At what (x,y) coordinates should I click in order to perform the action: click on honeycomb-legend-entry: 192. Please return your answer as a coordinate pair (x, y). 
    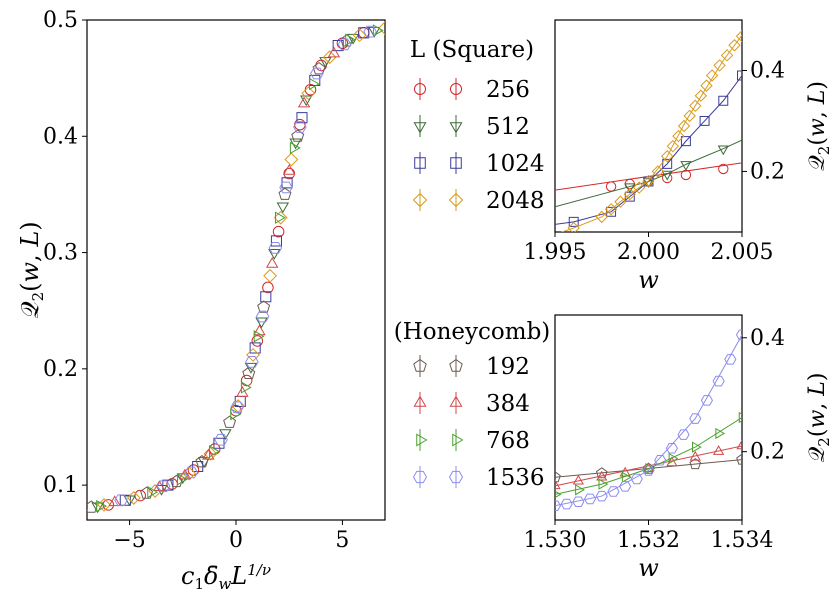
    Looking at the image, I should click on (471, 367).